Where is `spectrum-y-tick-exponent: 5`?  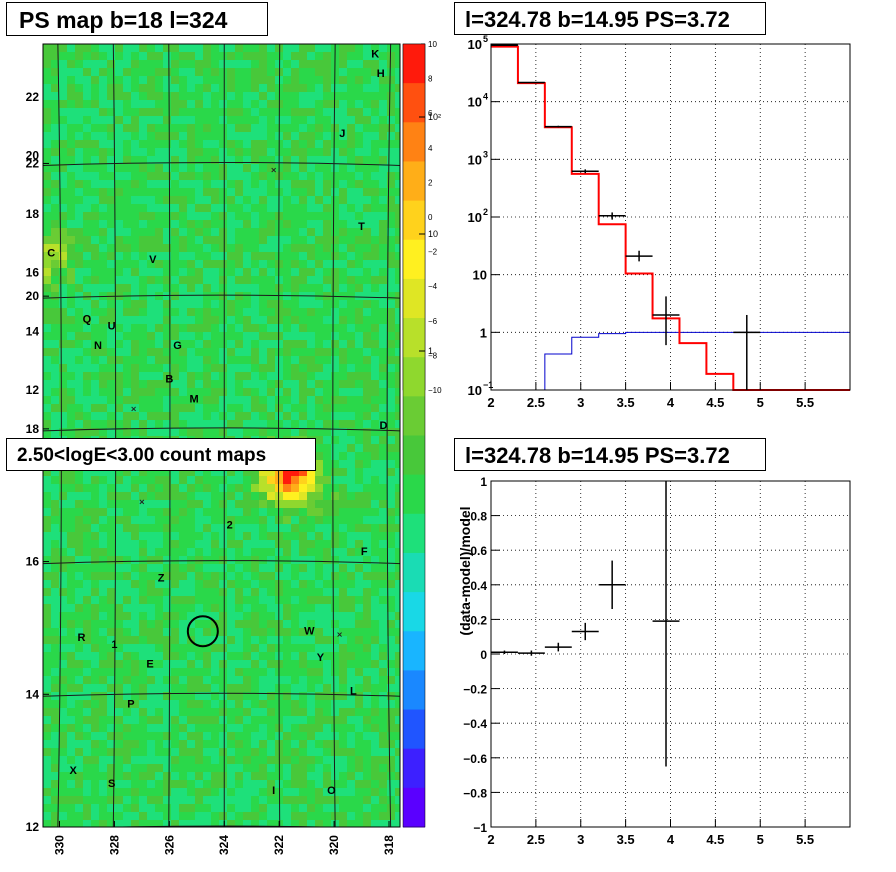 spectrum-y-tick-exponent: 5 is located at coordinates (485, 39).